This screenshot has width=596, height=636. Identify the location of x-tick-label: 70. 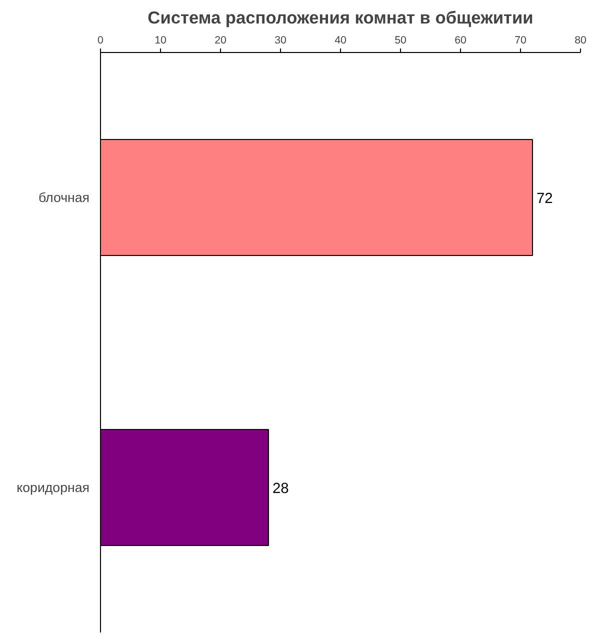
(520, 40).